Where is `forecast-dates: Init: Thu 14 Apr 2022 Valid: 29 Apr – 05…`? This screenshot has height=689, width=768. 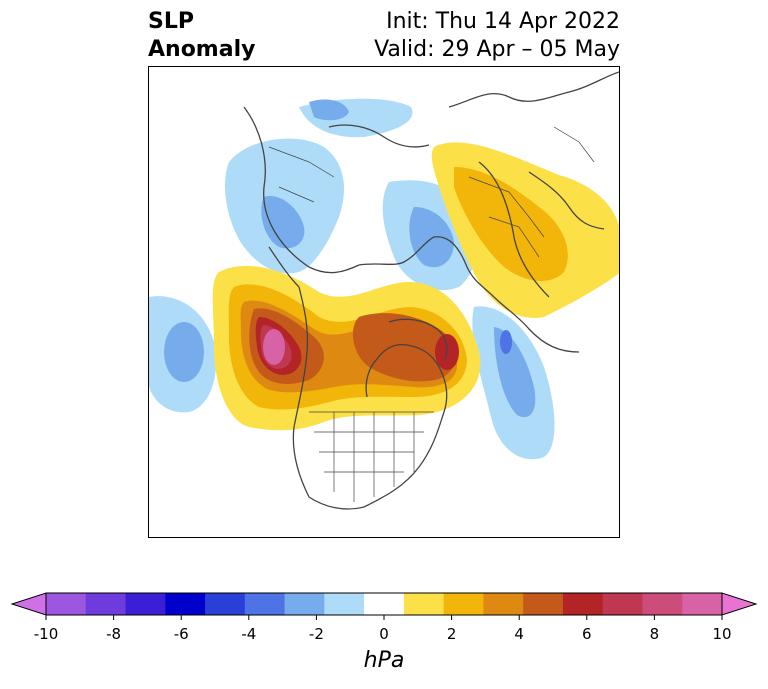
forecast-dates: Init: Thu 14 Apr 2022 Valid: 29 Apr – 05… is located at coordinates (497, 36).